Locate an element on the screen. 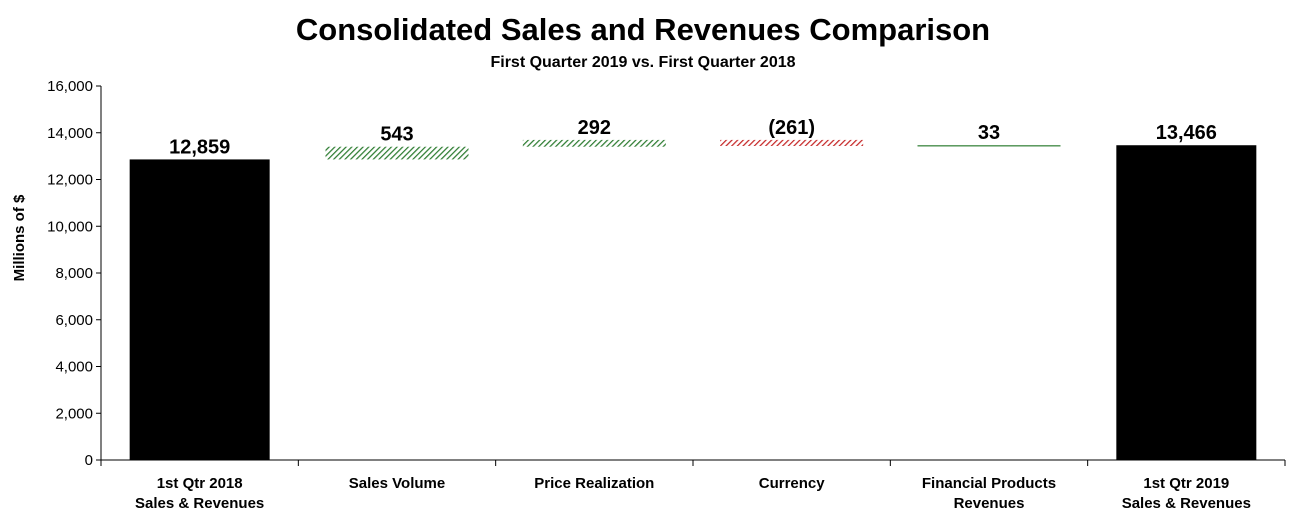 This screenshot has height=517, width=1289. data-labels-group: 12,859 543 292 (261) 33 13,466 is located at coordinates (693, 138).